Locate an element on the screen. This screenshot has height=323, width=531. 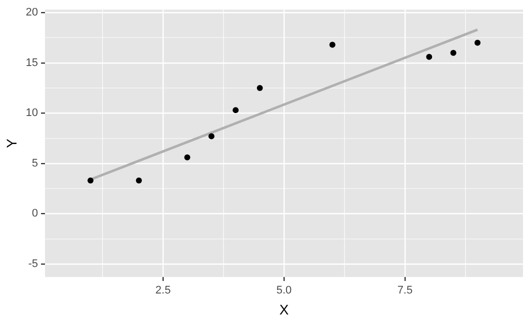
y-tick-label: -5 is located at coordinates (33, 264).